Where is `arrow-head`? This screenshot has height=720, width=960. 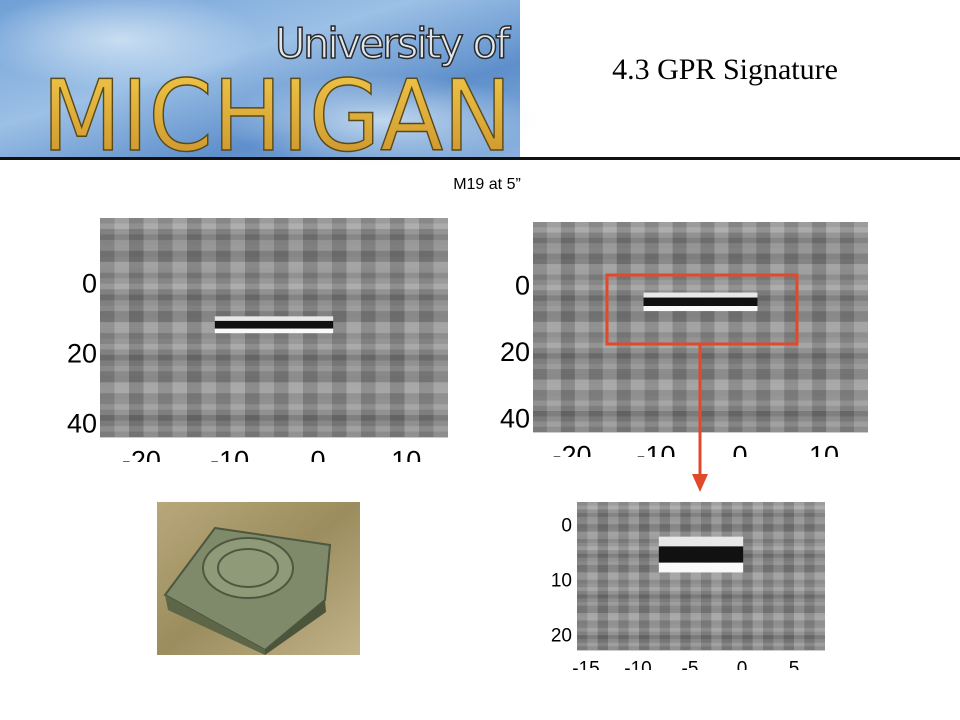 arrow-head is located at coordinates (700, 483).